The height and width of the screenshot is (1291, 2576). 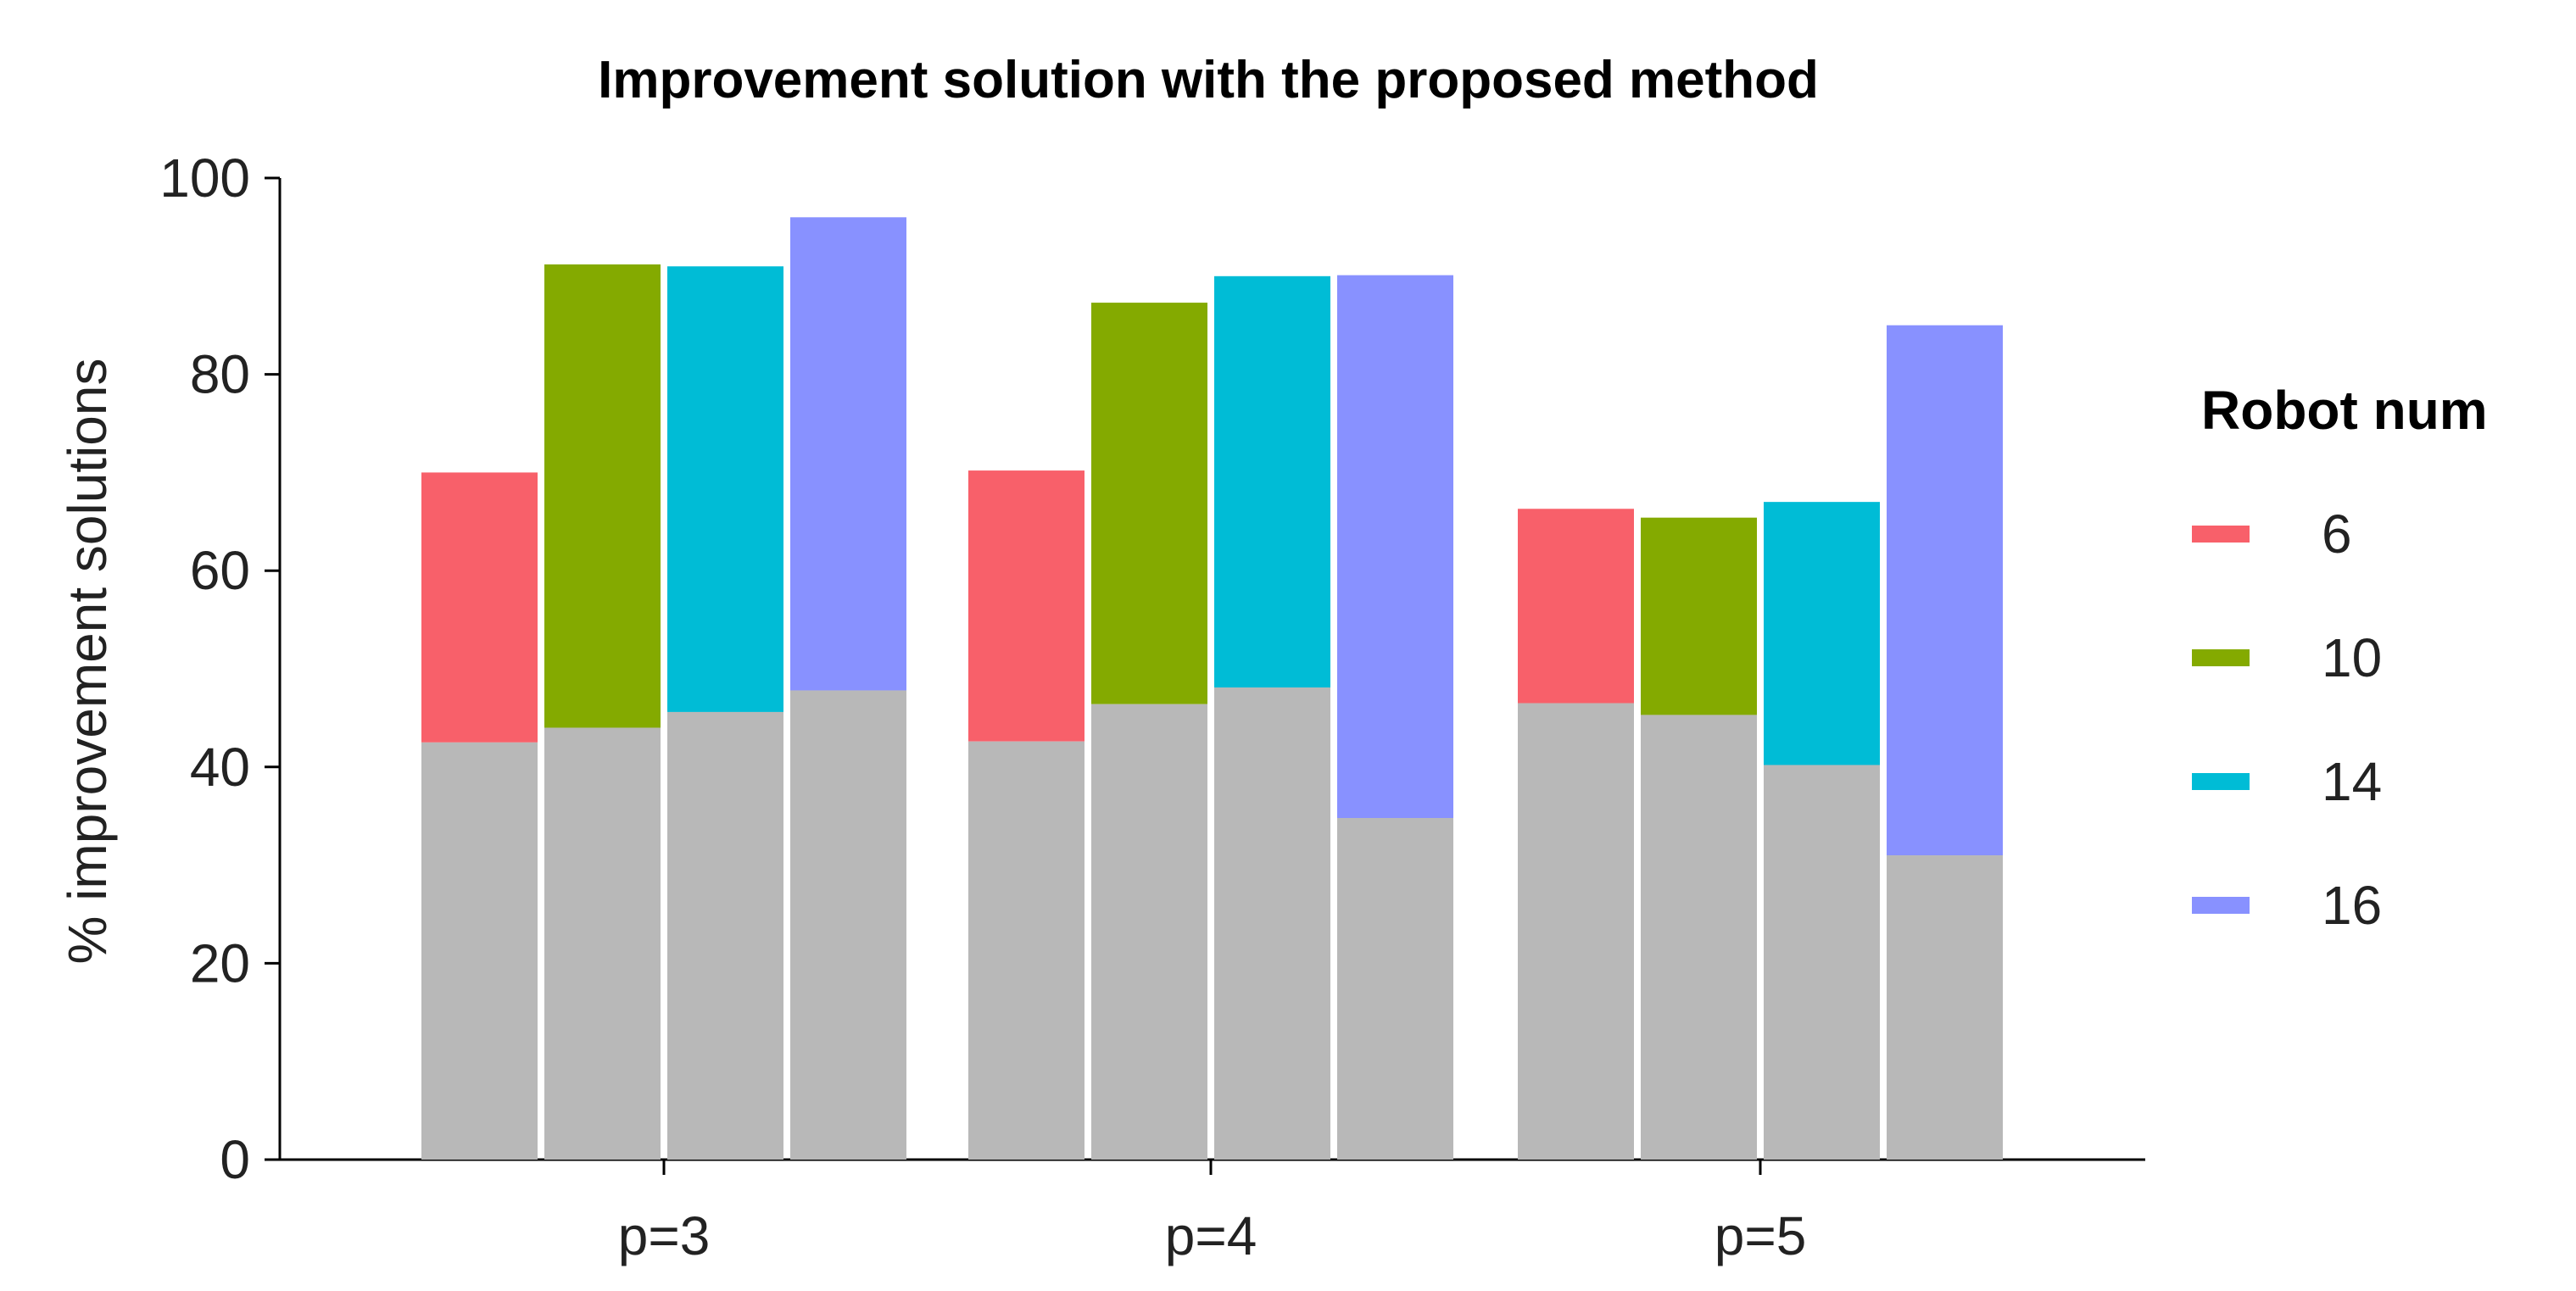 I want to click on x-tick-label: p=5, so click(x=1761, y=1235).